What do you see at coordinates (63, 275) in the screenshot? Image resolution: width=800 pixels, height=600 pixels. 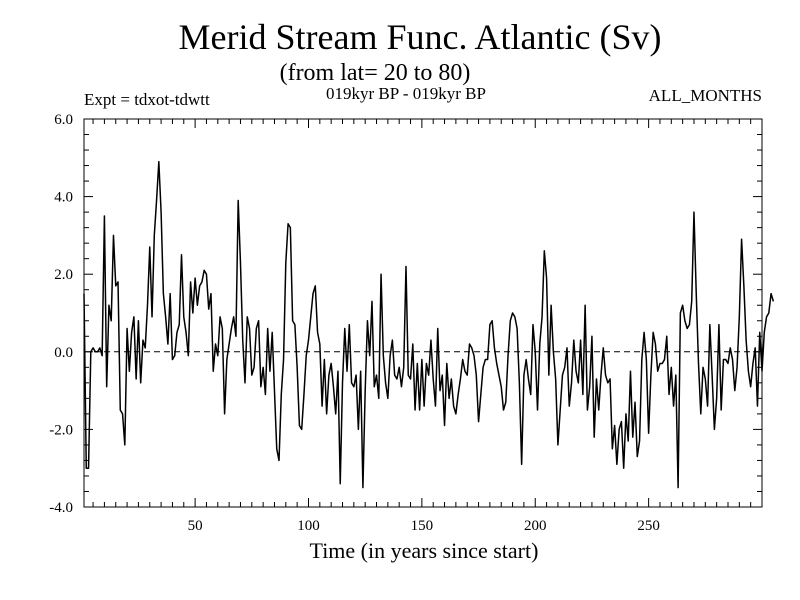 I see `y-tick-label: 2.0` at bounding box center [63, 275].